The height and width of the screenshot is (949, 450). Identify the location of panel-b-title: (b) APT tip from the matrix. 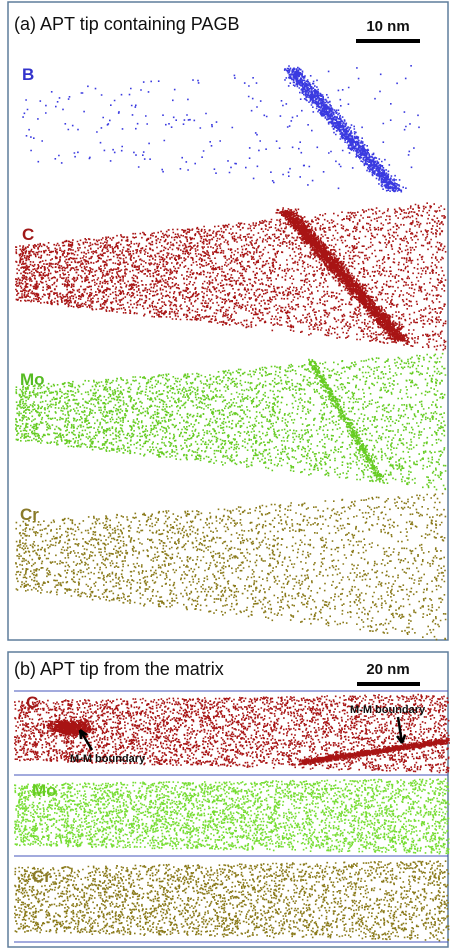
(119, 669).